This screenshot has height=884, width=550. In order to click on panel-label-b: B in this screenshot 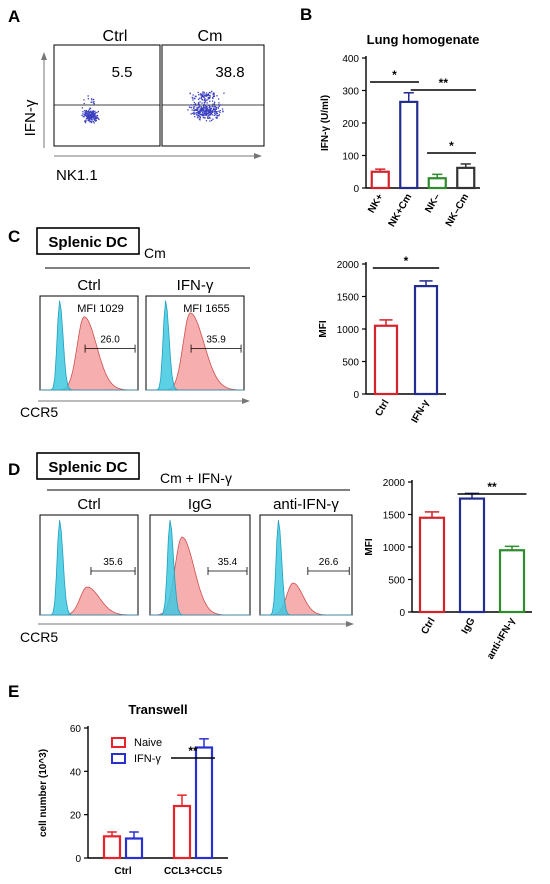, I will do `click(306, 14)`.